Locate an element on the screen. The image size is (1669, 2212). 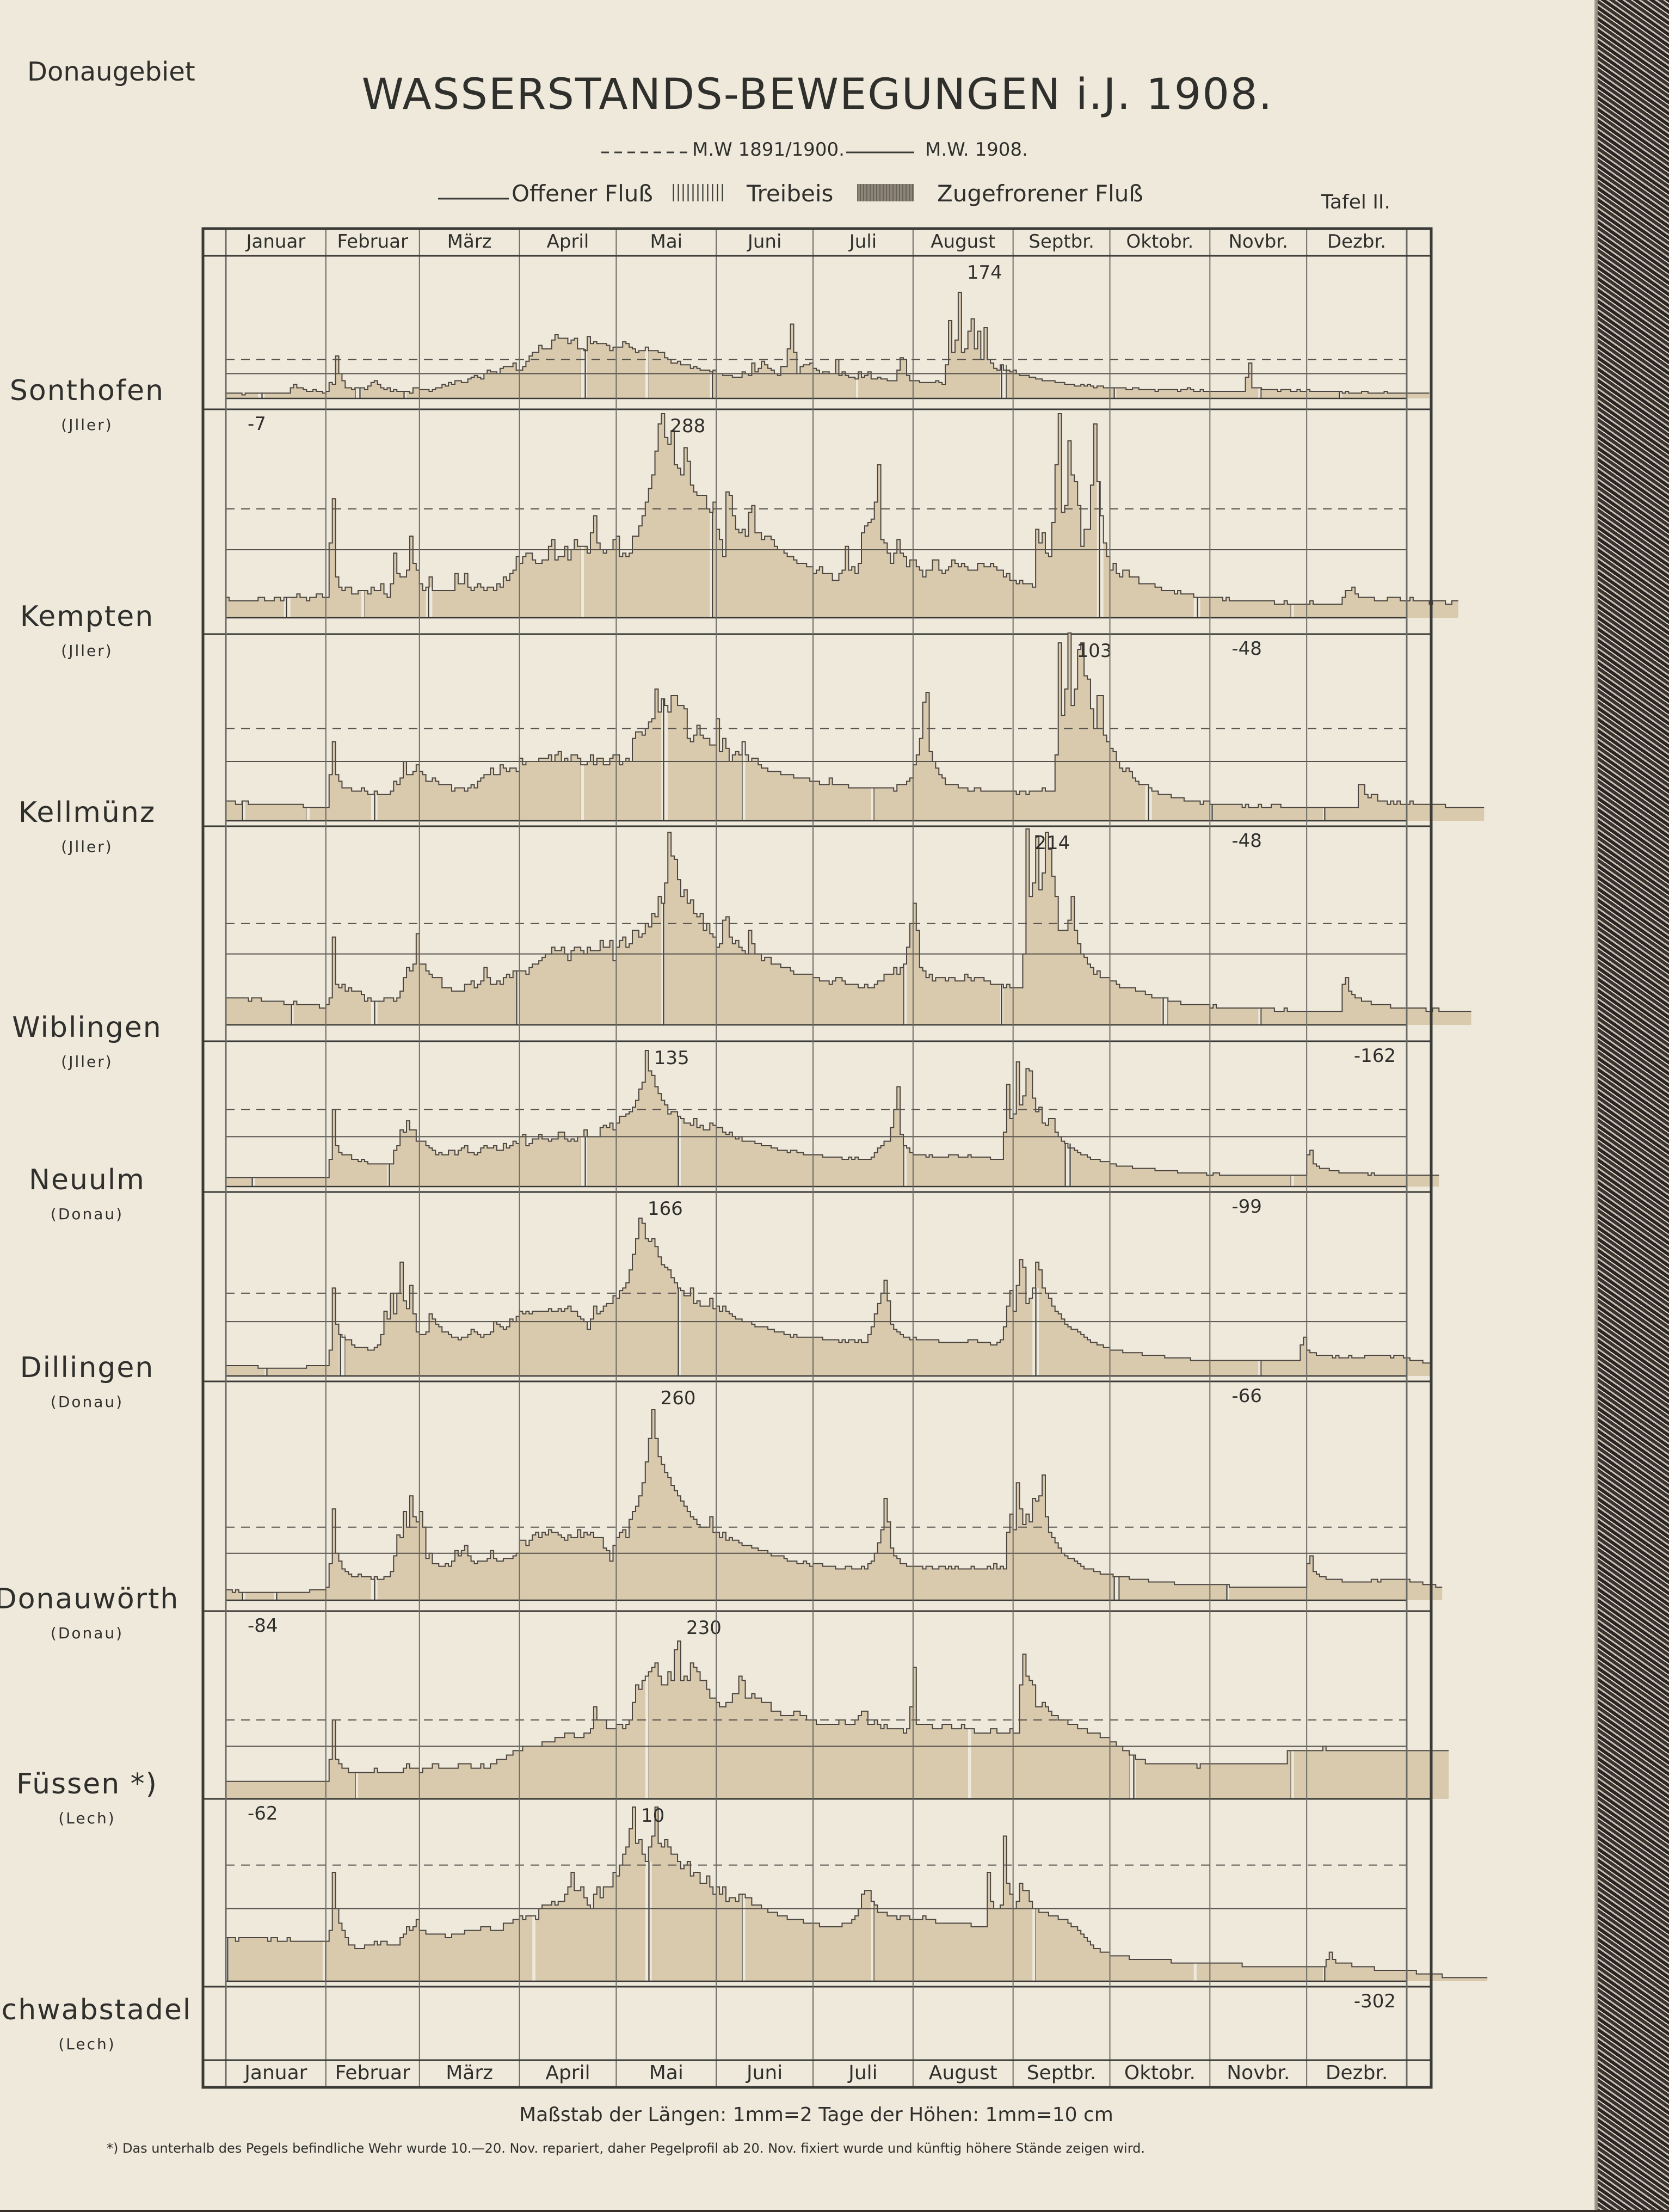
month-label-top-april: April is located at coordinates (568, 242).